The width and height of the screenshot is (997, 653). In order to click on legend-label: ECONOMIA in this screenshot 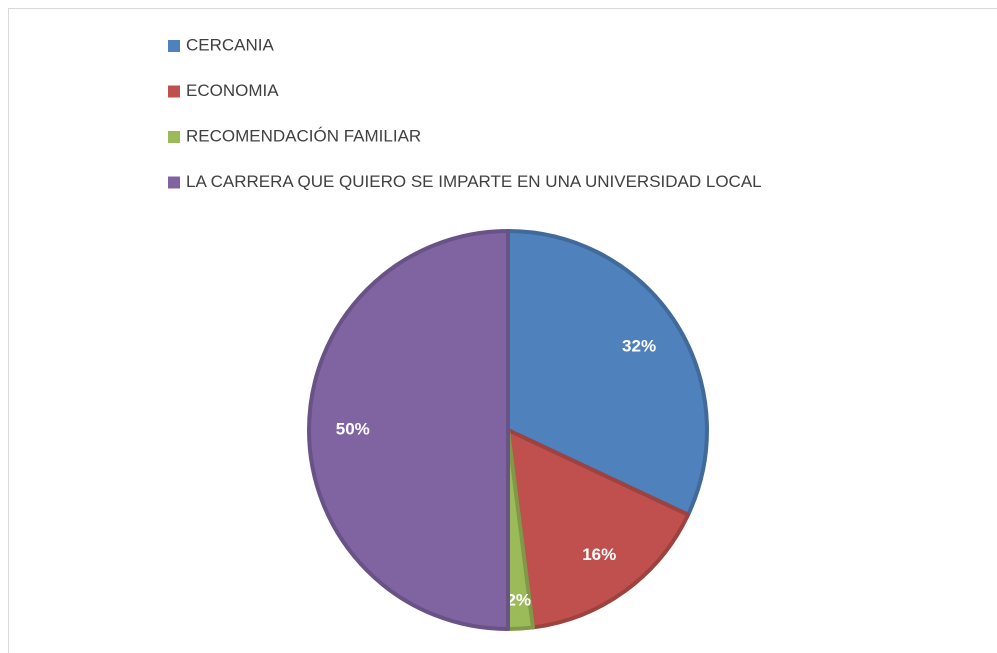, I will do `click(232, 90)`.